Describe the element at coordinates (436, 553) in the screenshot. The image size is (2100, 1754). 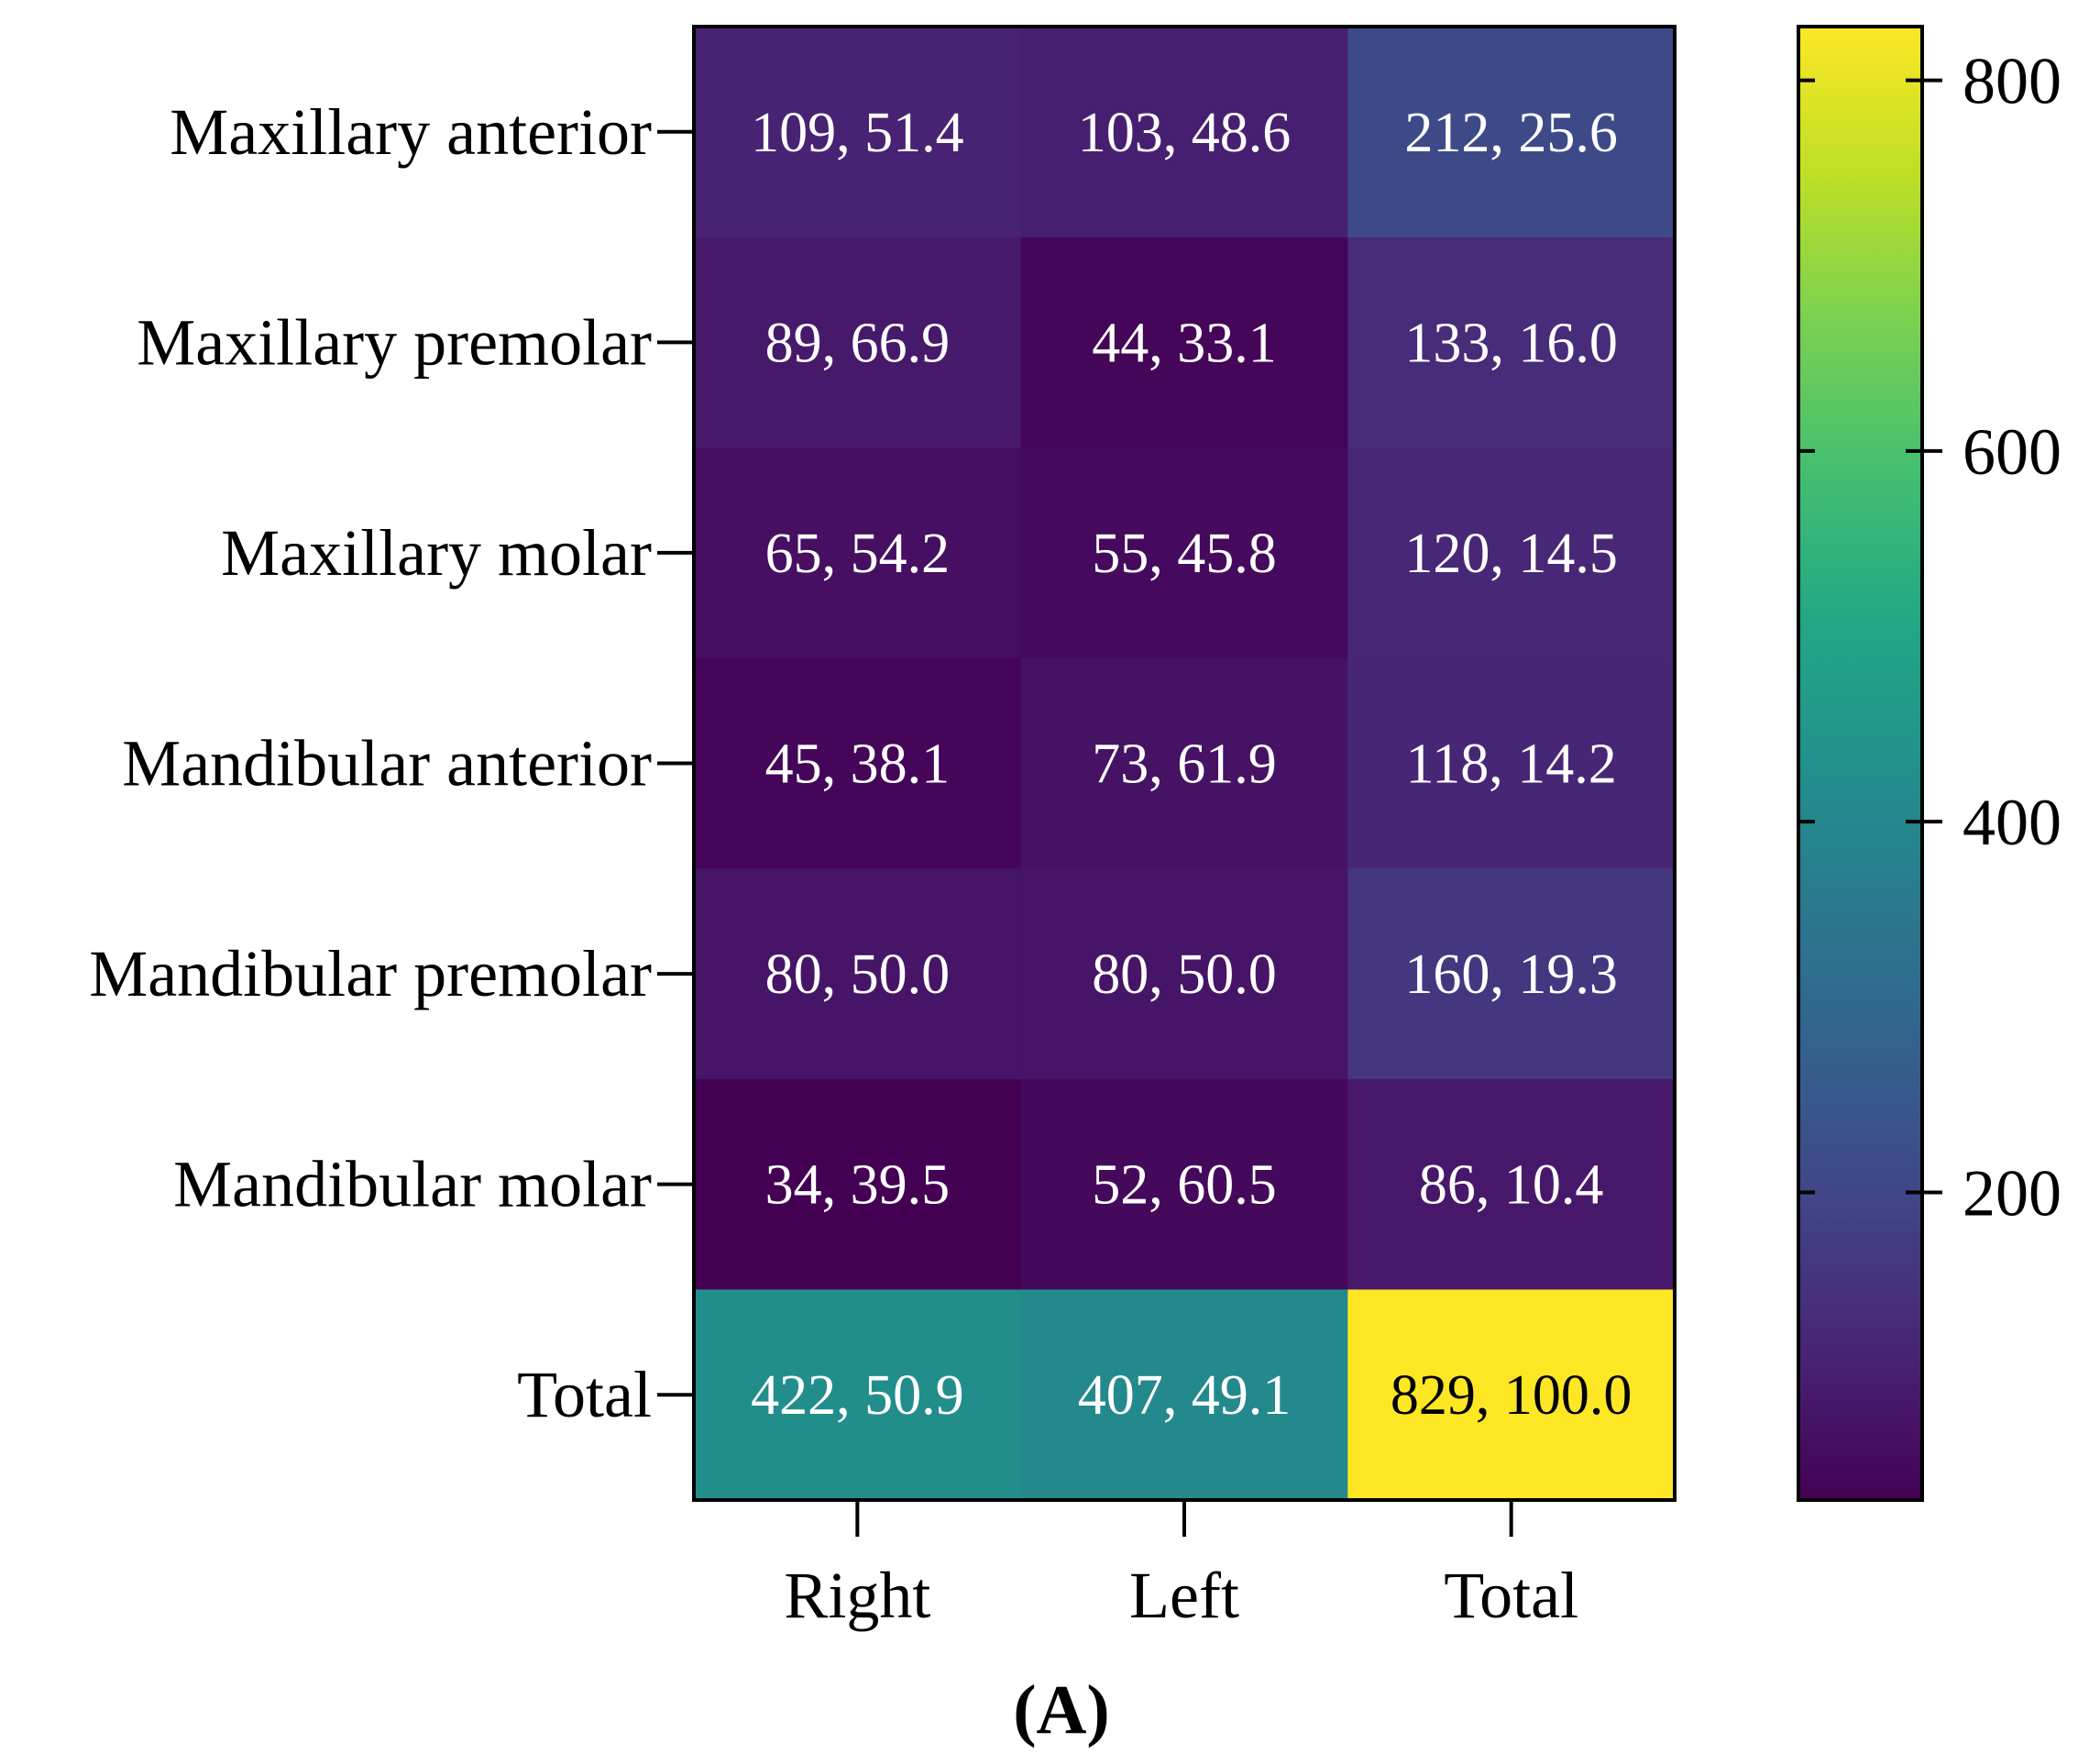
I see `y-tick-label: Maxillary molar` at that location.